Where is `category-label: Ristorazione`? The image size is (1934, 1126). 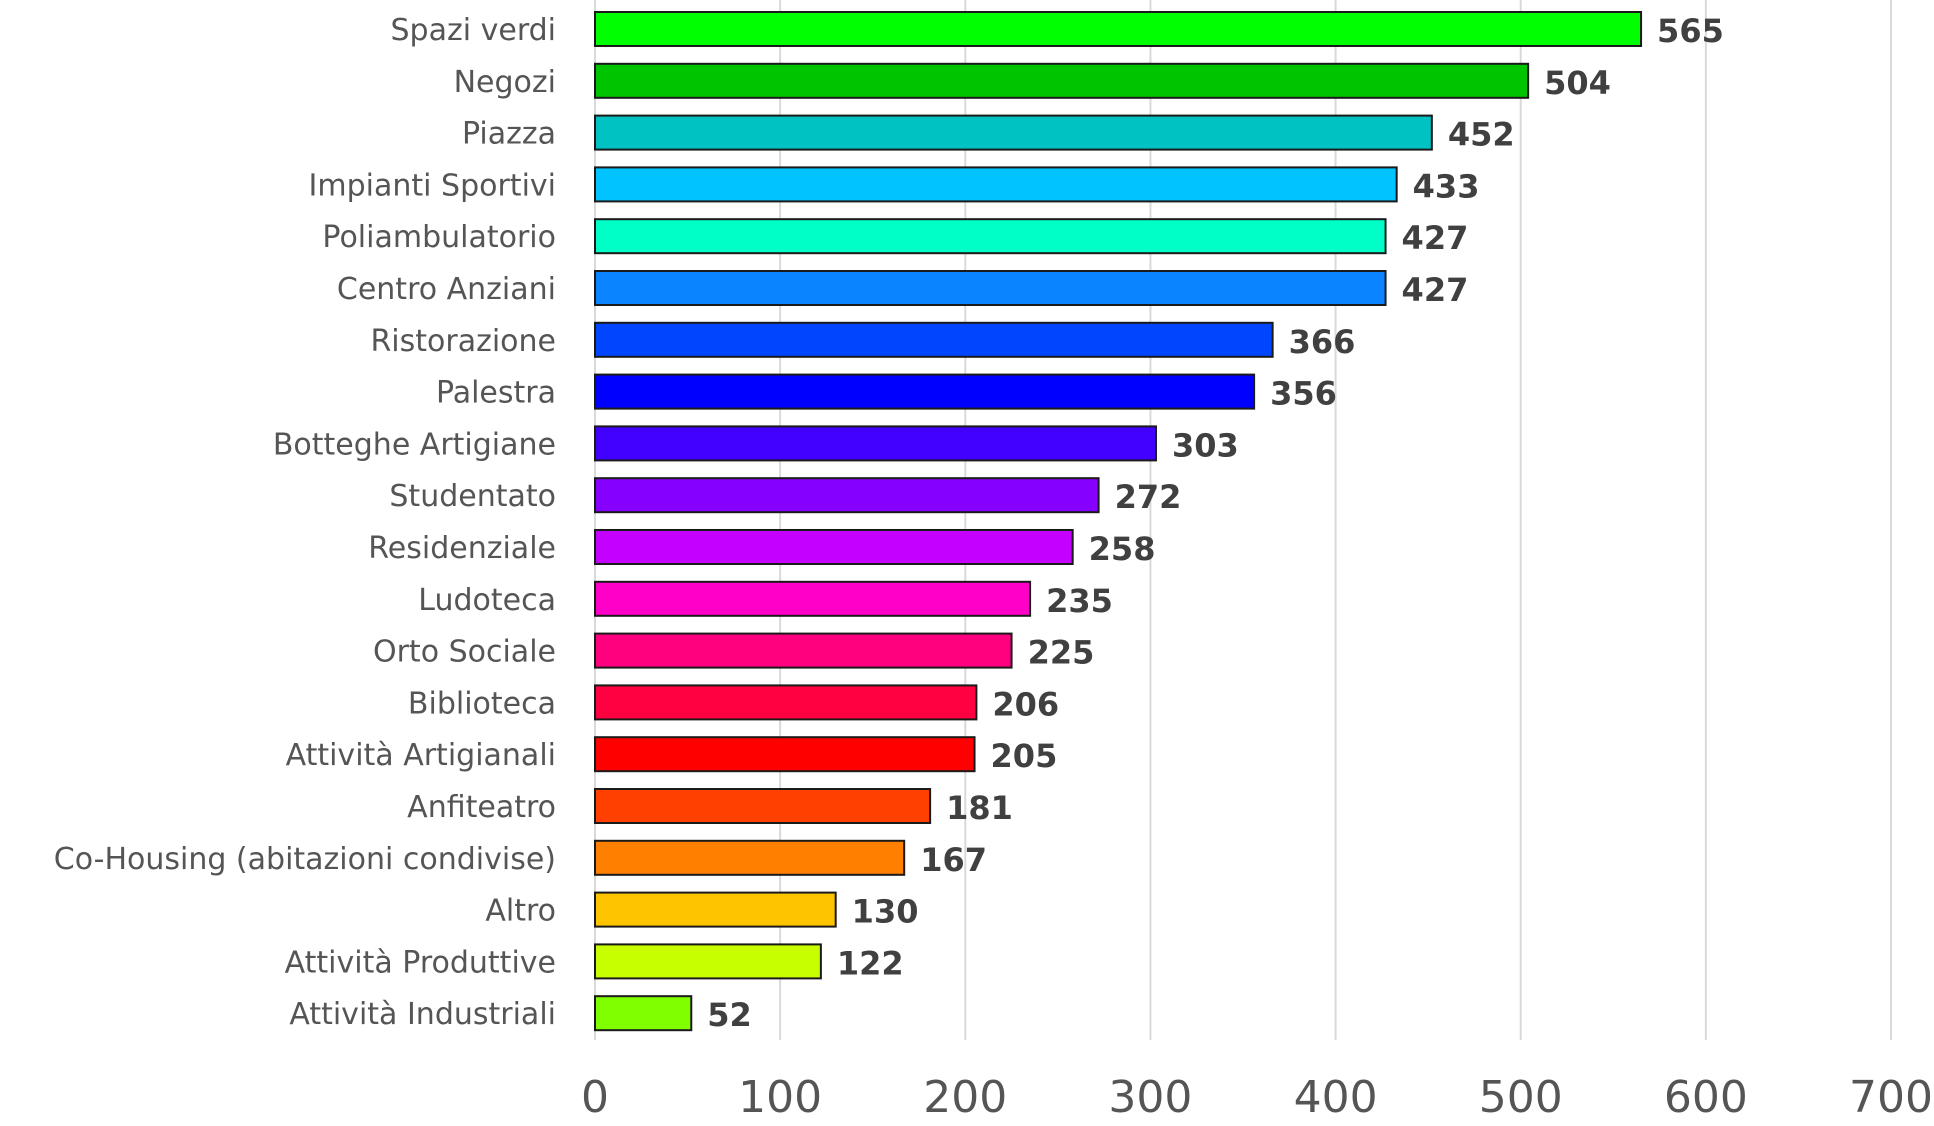
category-label: Ristorazione is located at coordinates (463, 341).